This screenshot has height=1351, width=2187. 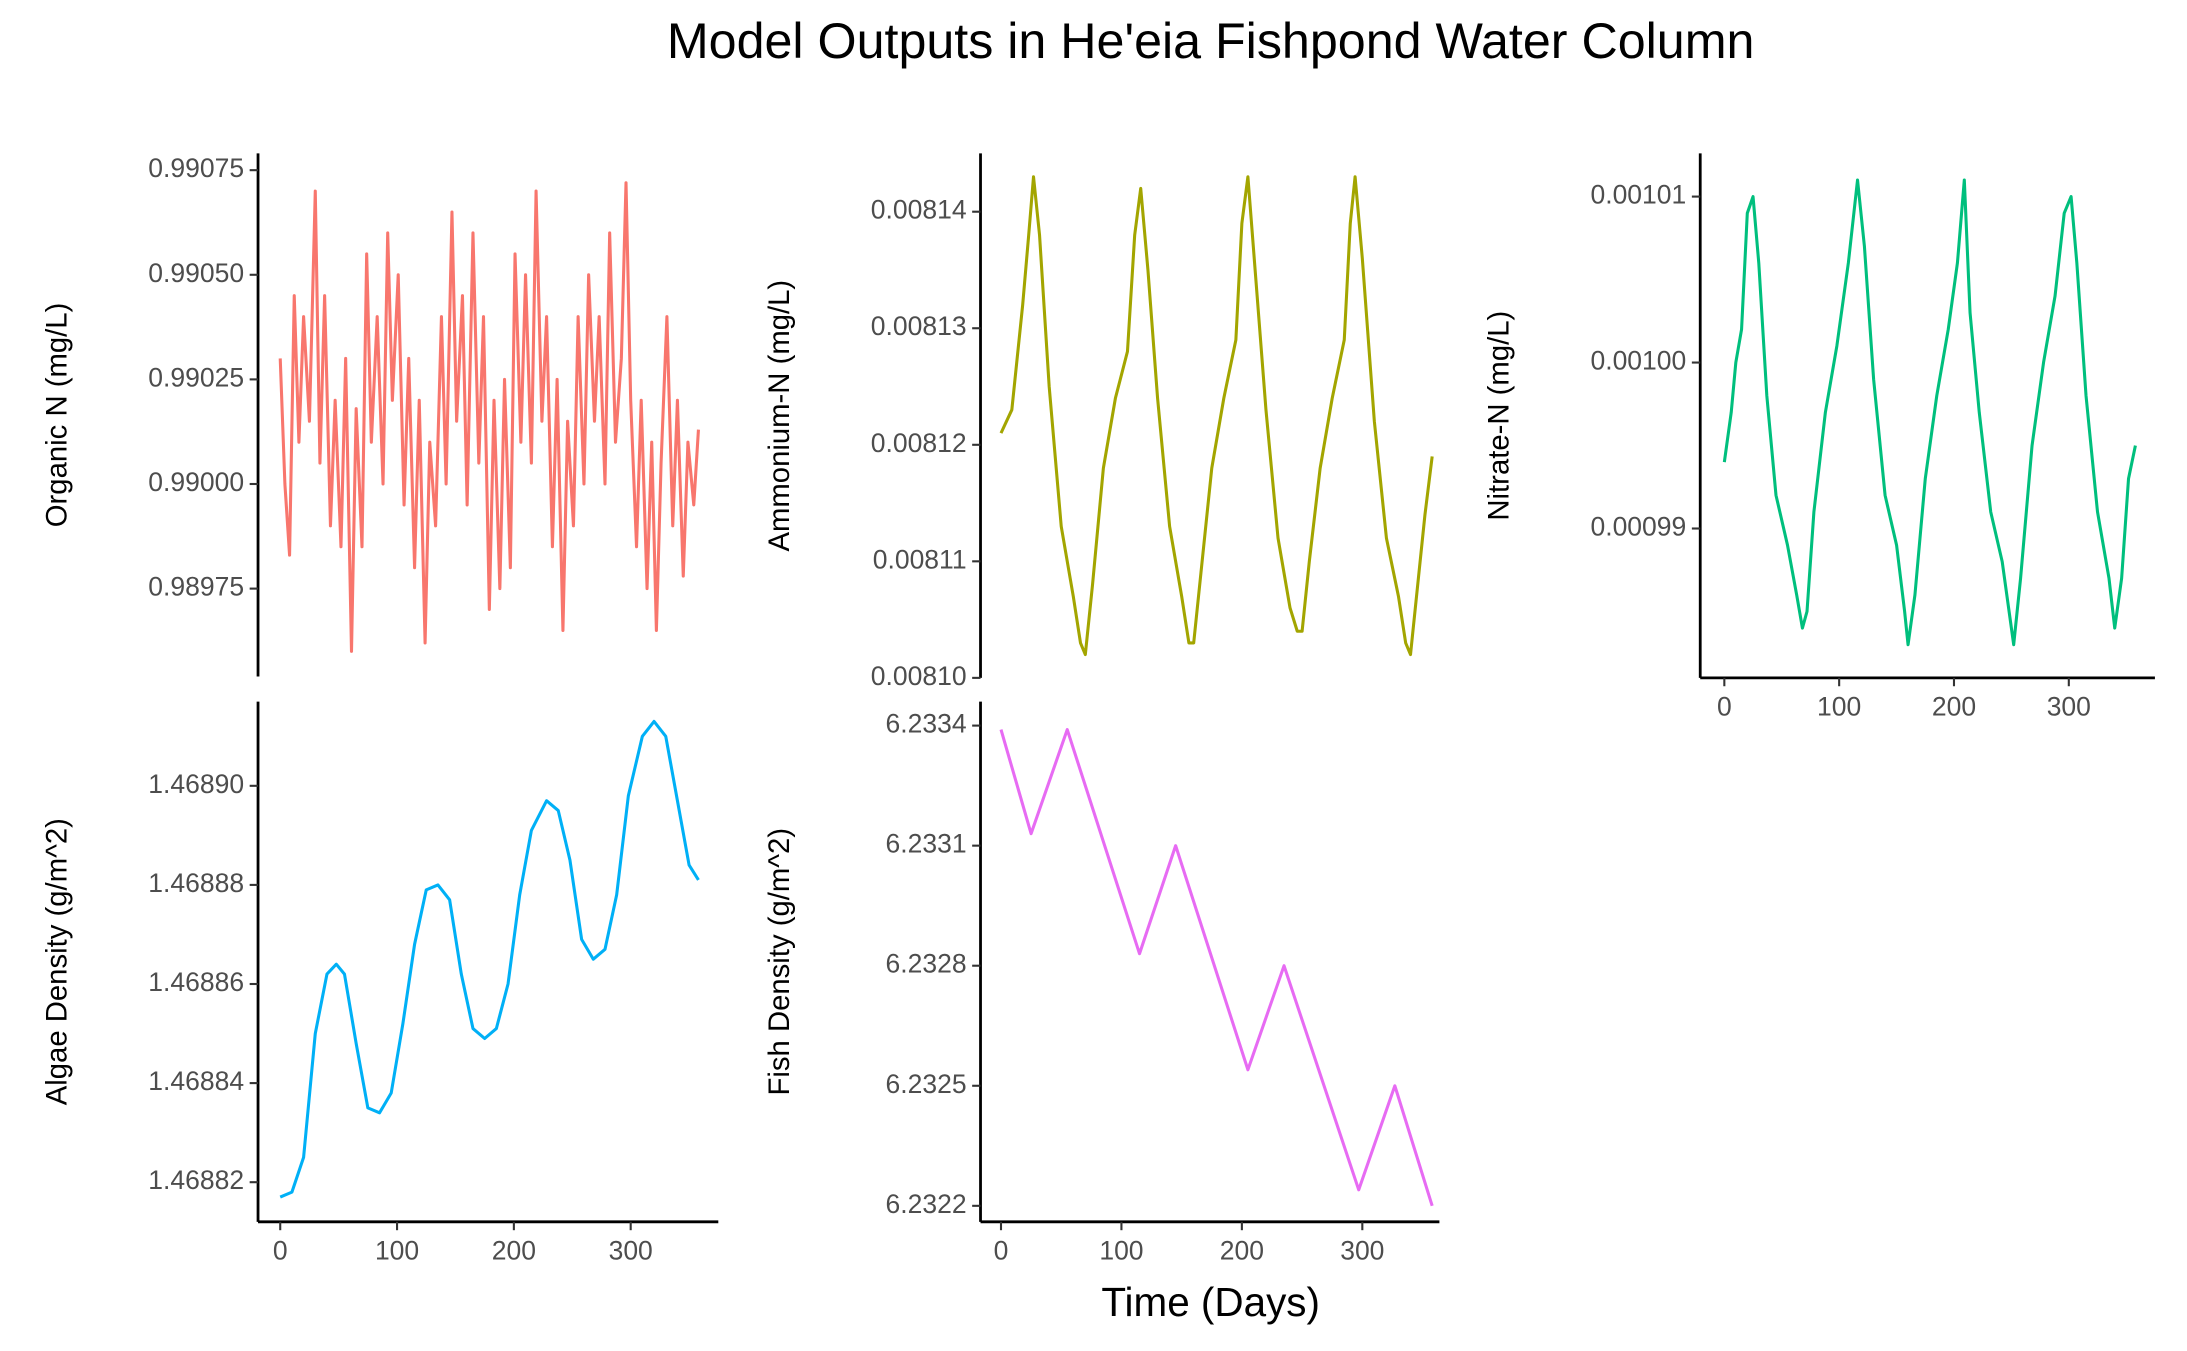 I want to click on y-tick-label: 0.99050, so click(x=196, y=273).